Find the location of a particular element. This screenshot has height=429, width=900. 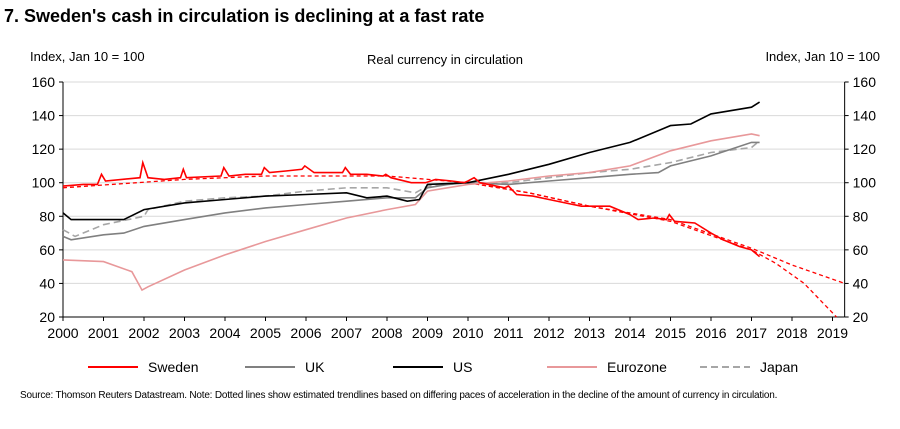

right-tick-label: 140 is located at coordinates (865, 116).